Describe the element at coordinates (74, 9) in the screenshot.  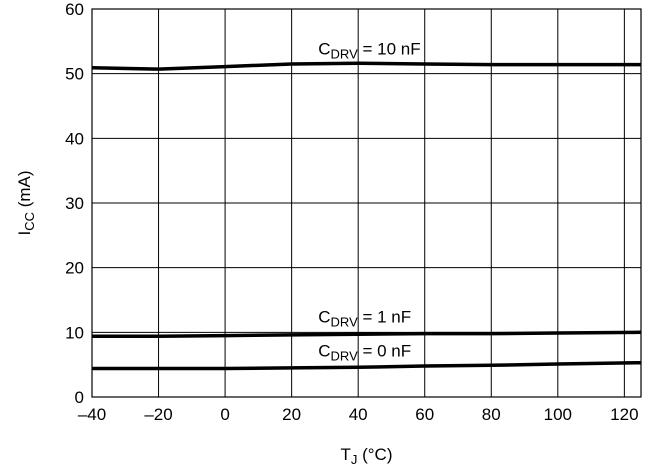
I see `y-tick-label: 60` at that location.